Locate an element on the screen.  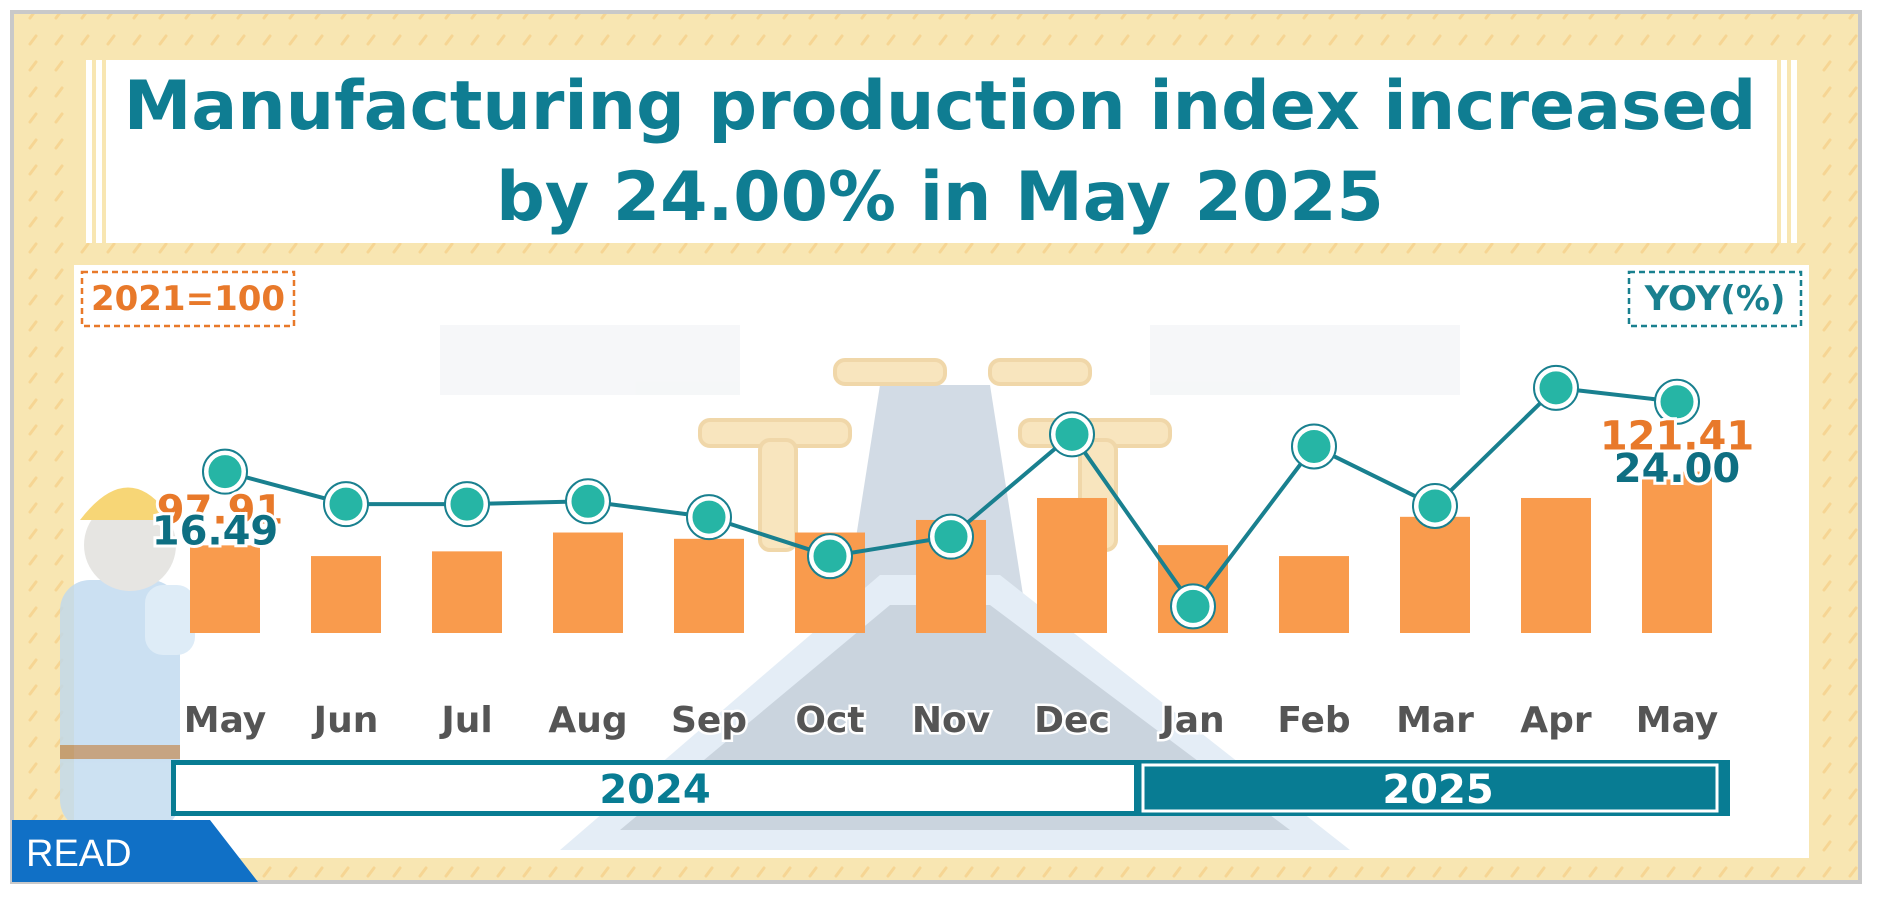
left-axis-tag: 2021=100 is located at coordinates (188, 299).